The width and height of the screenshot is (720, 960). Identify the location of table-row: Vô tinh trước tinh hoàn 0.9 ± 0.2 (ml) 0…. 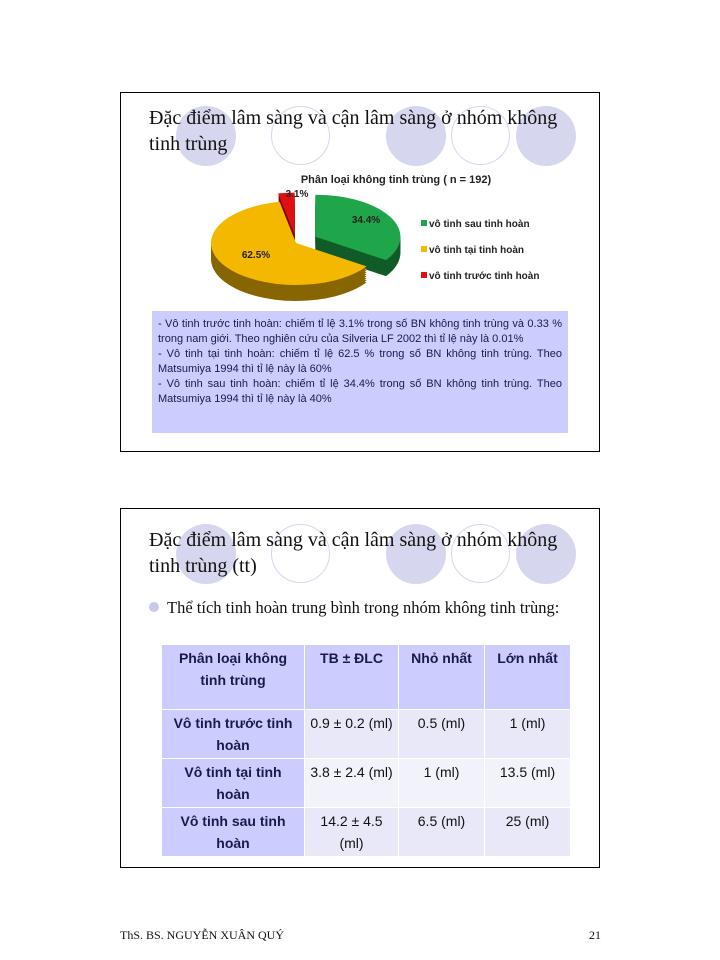
(366, 734).